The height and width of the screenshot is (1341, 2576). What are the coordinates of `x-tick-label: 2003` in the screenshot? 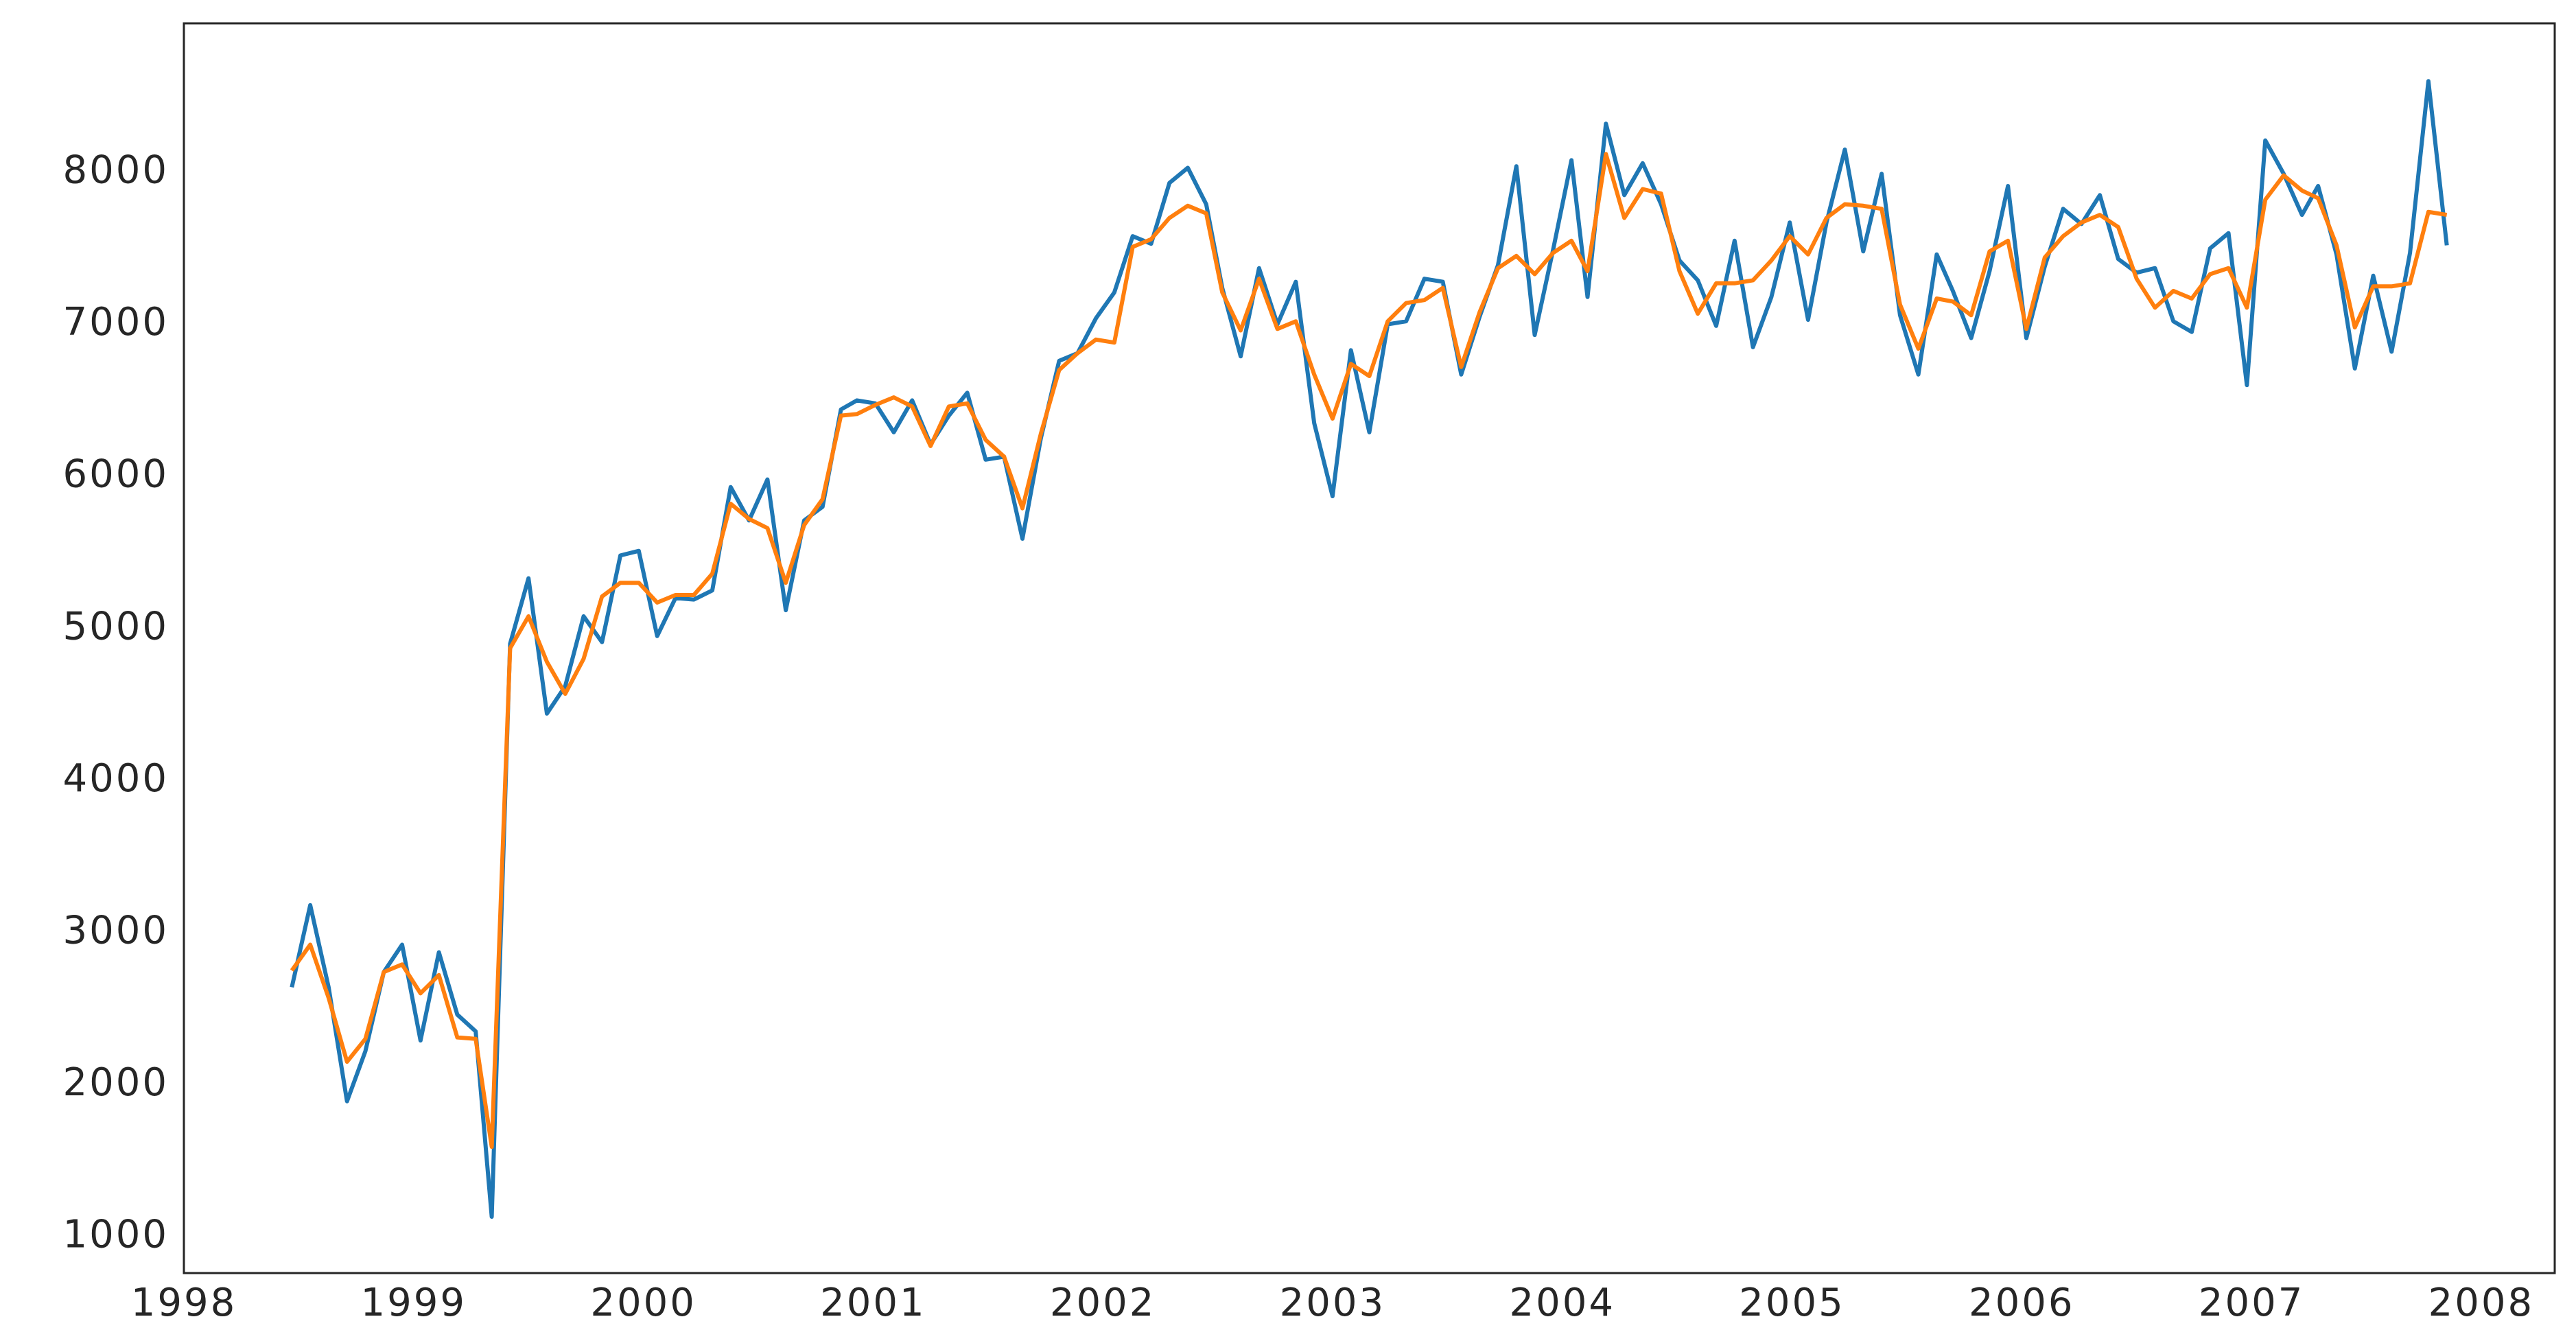 It's located at (1333, 1303).